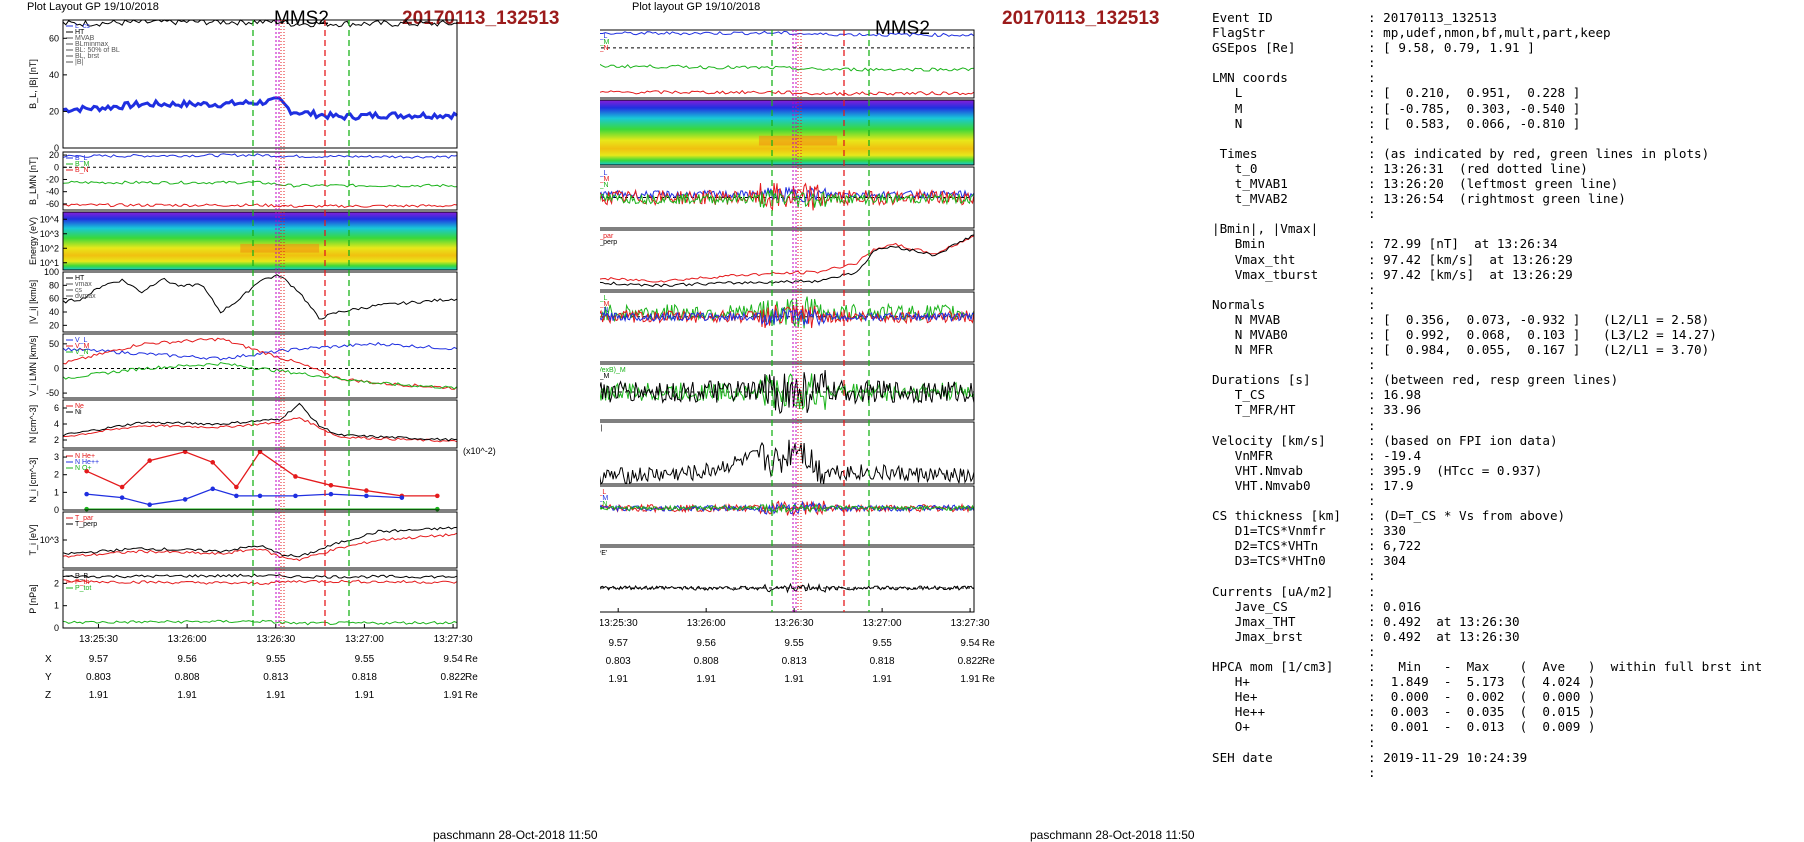 The image size is (1804, 842). Describe the element at coordinates (78, 412) in the screenshot. I see `legend-entry: Ni` at that location.